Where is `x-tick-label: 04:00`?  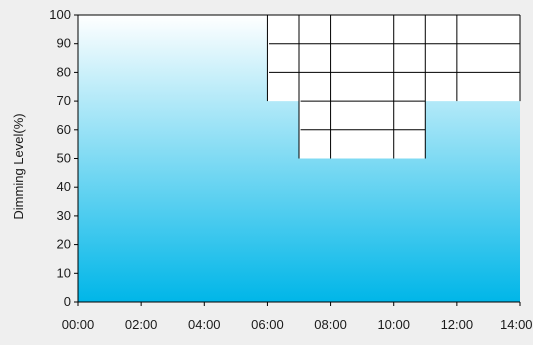 x-tick-label: 04:00 is located at coordinates (204, 324).